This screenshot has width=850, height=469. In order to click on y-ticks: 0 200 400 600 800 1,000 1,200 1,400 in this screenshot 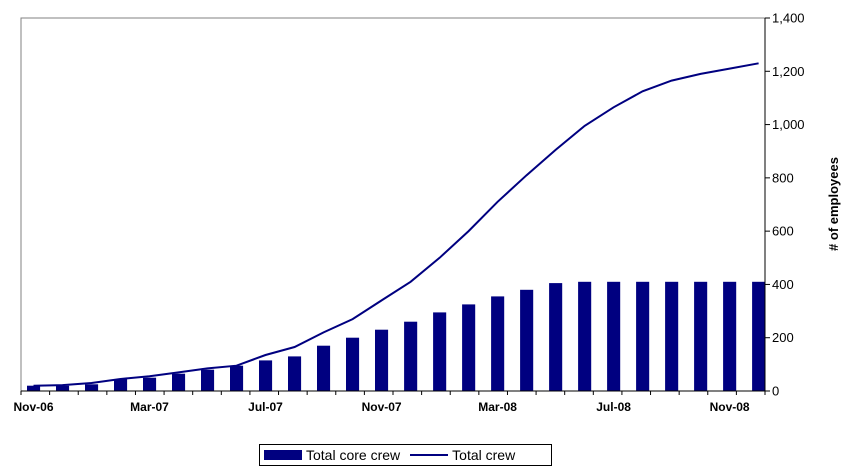, I will do `click(785, 205)`.